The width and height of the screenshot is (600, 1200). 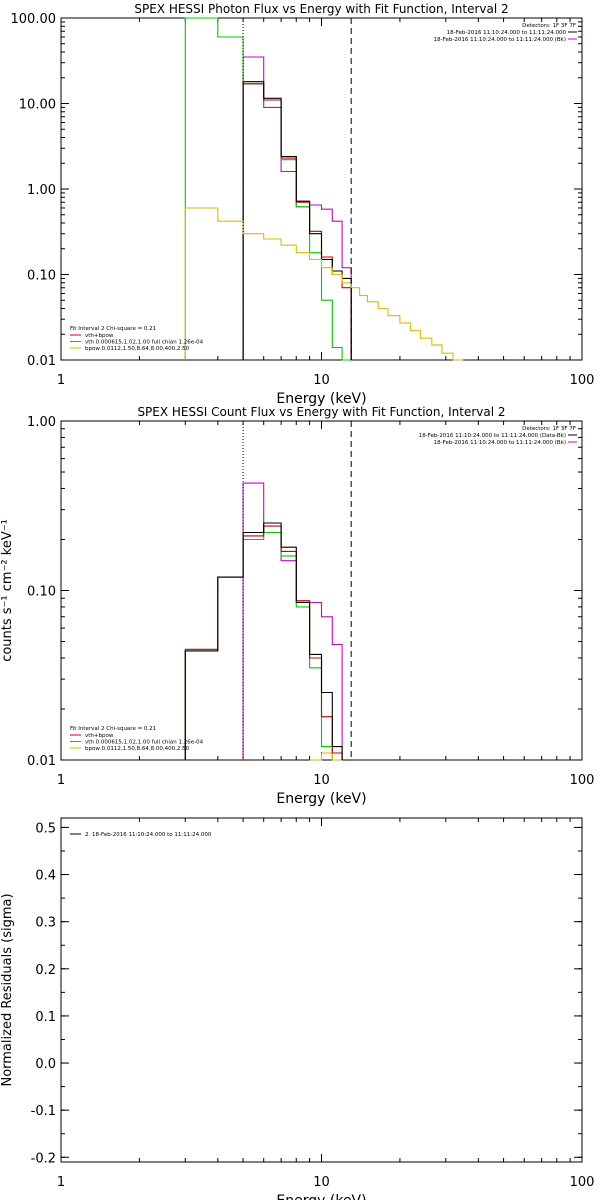 What do you see at coordinates (37, 105) in the screenshot?
I see `y-tick-label: 10.00` at bounding box center [37, 105].